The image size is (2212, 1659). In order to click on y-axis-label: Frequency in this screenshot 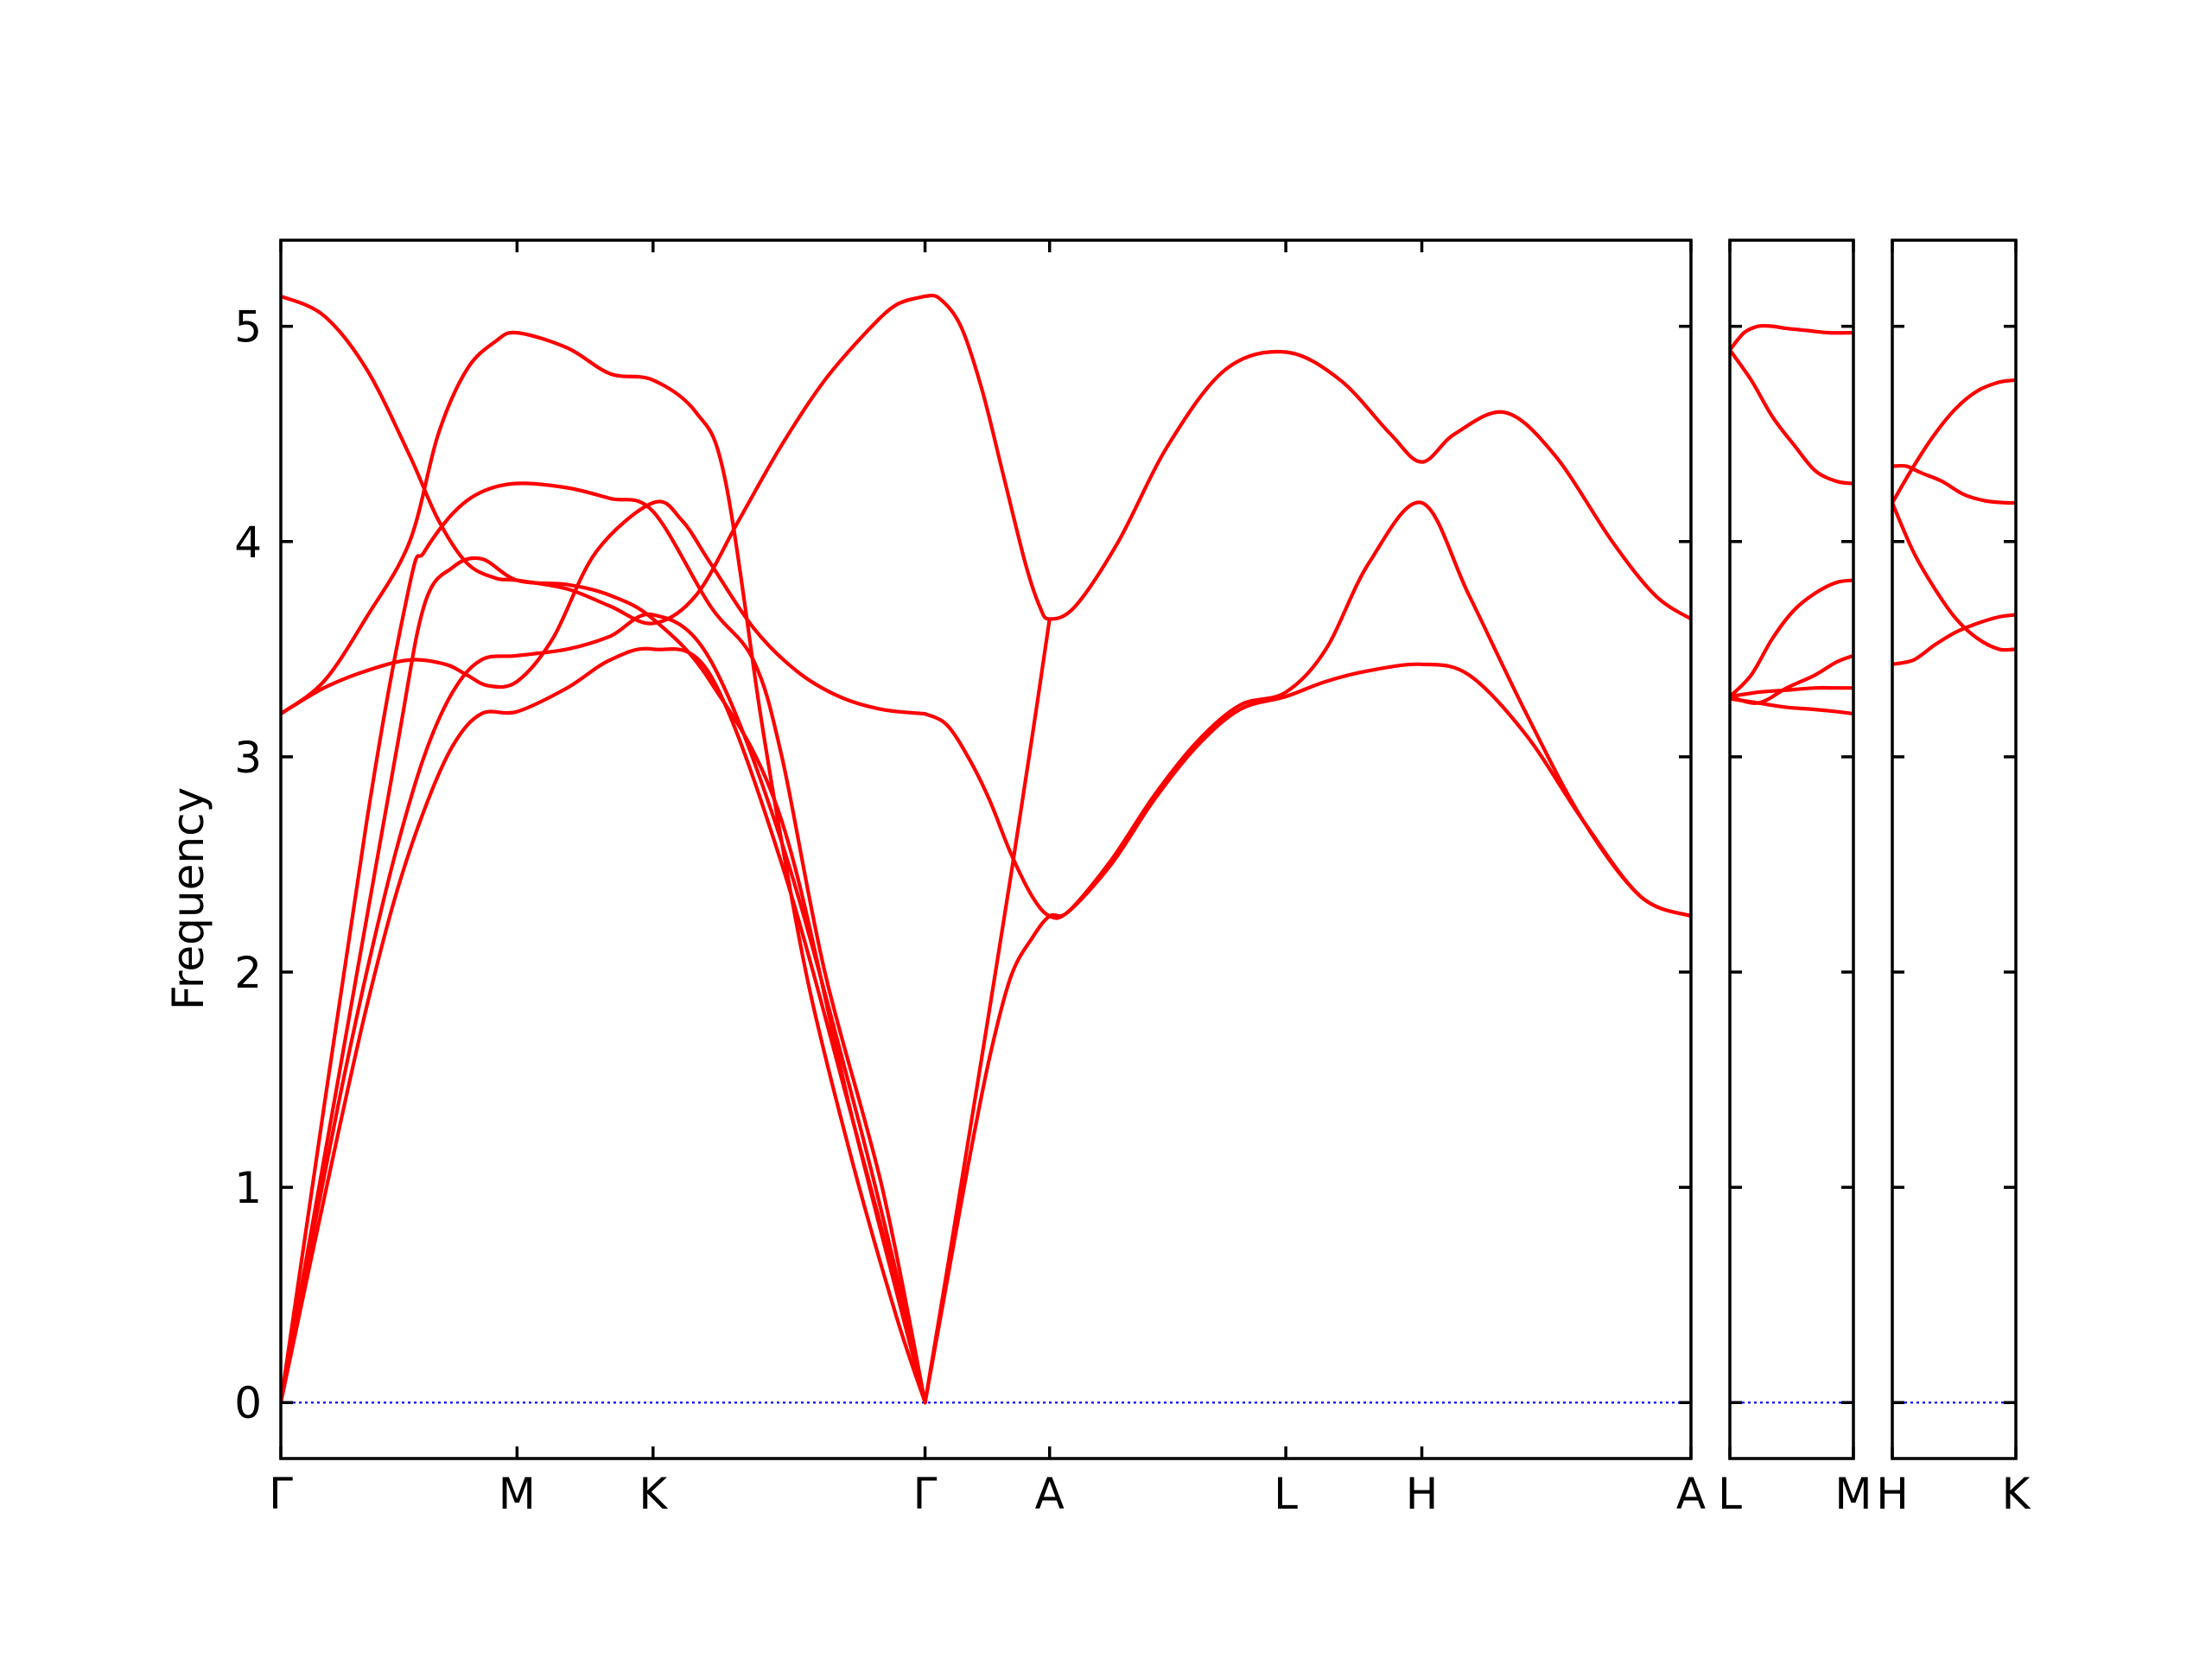, I will do `click(188, 898)`.